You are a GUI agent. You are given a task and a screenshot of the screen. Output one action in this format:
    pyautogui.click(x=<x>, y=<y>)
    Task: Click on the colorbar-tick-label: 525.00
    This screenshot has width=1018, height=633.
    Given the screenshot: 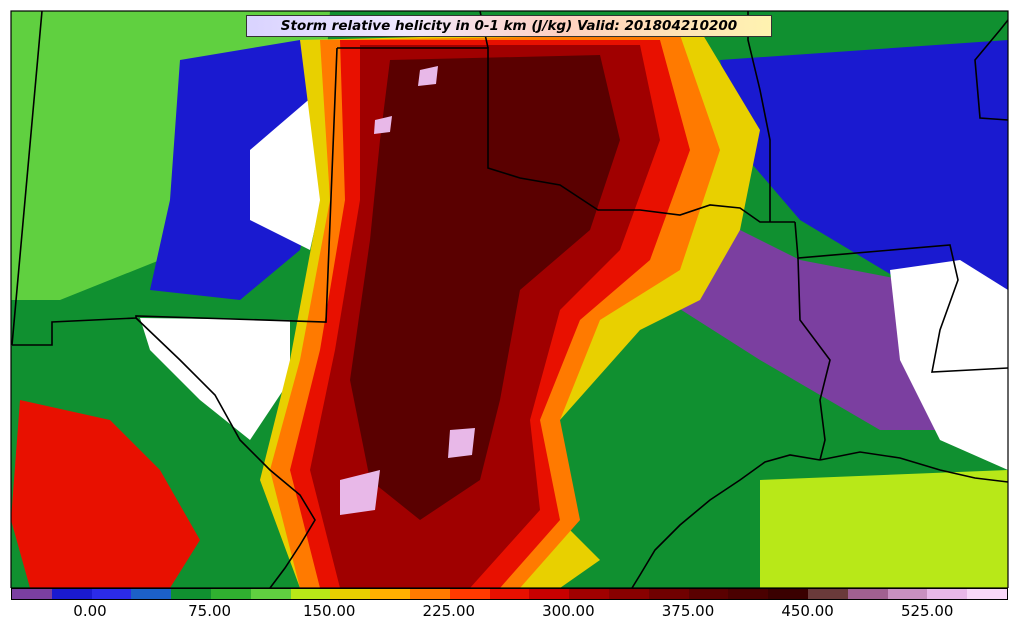 What is the action you would take?
    pyautogui.click(x=927, y=611)
    